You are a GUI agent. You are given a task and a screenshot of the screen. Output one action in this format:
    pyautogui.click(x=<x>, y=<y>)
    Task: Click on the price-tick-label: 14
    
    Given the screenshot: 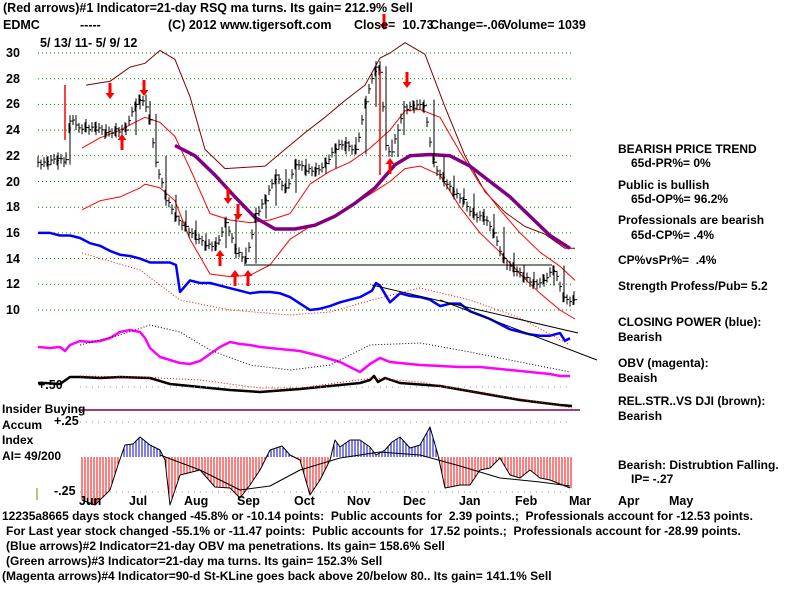 What is the action you would take?
    pyautogui.click(x=13, y=258)
    